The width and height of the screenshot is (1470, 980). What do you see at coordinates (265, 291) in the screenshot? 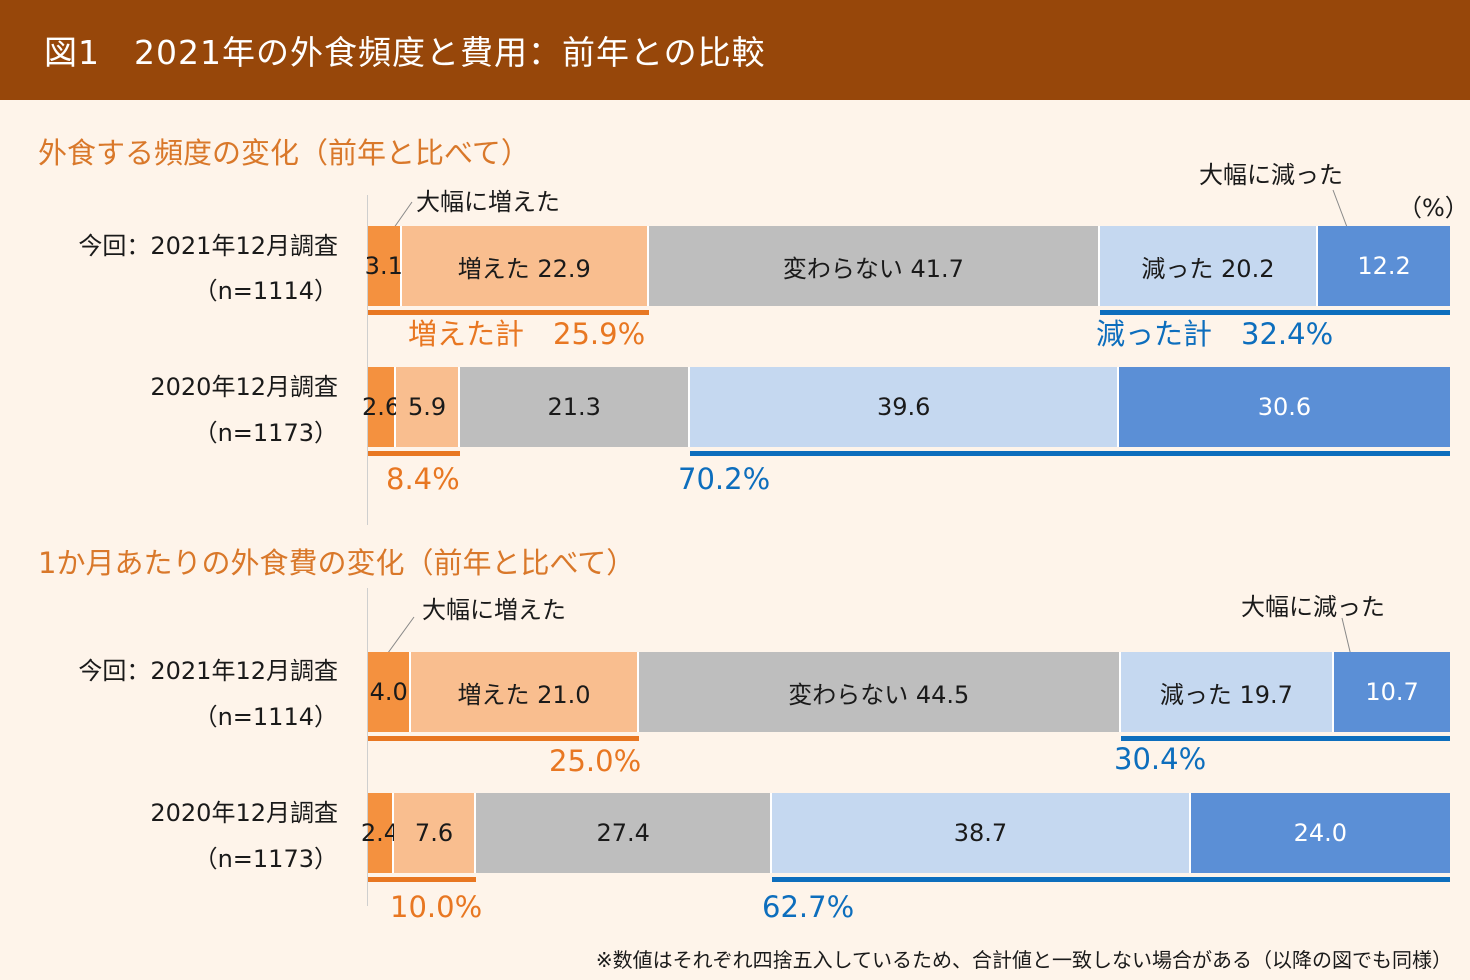
I see `chart1-row1-n: （n=1114）` at bounding box center [265, 291].